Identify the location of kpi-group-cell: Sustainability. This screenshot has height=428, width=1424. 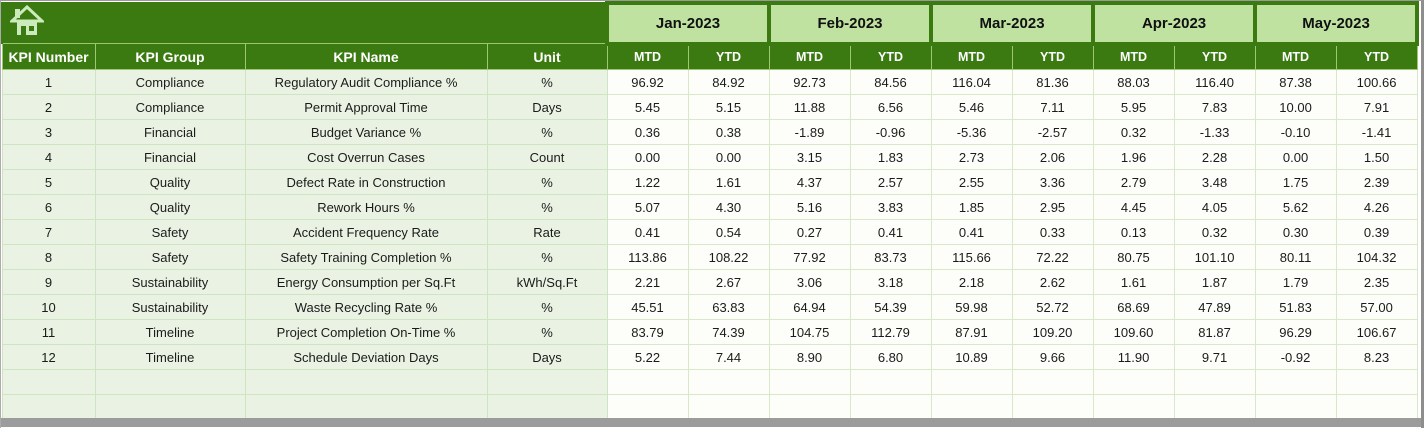
(170, 282).